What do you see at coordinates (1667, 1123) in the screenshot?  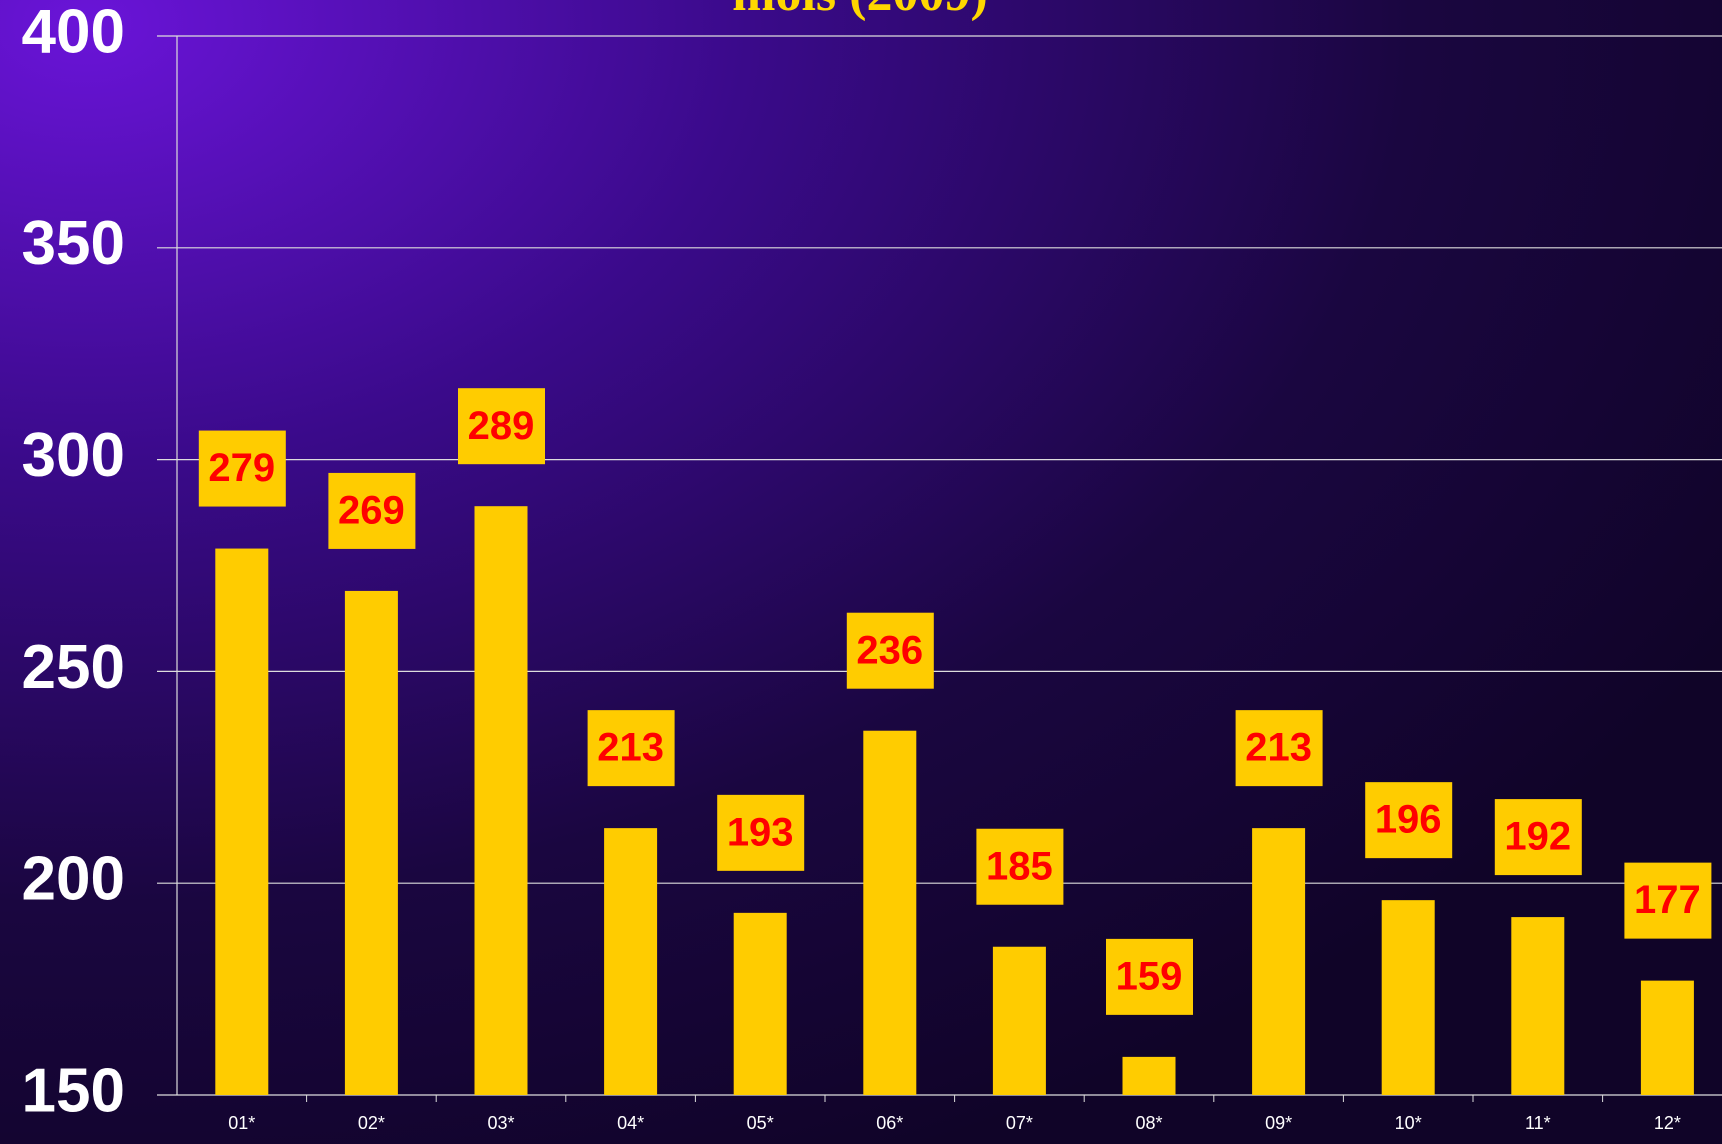 I see `x-tick-label: 12*` at bounding box center [1667, 1123].